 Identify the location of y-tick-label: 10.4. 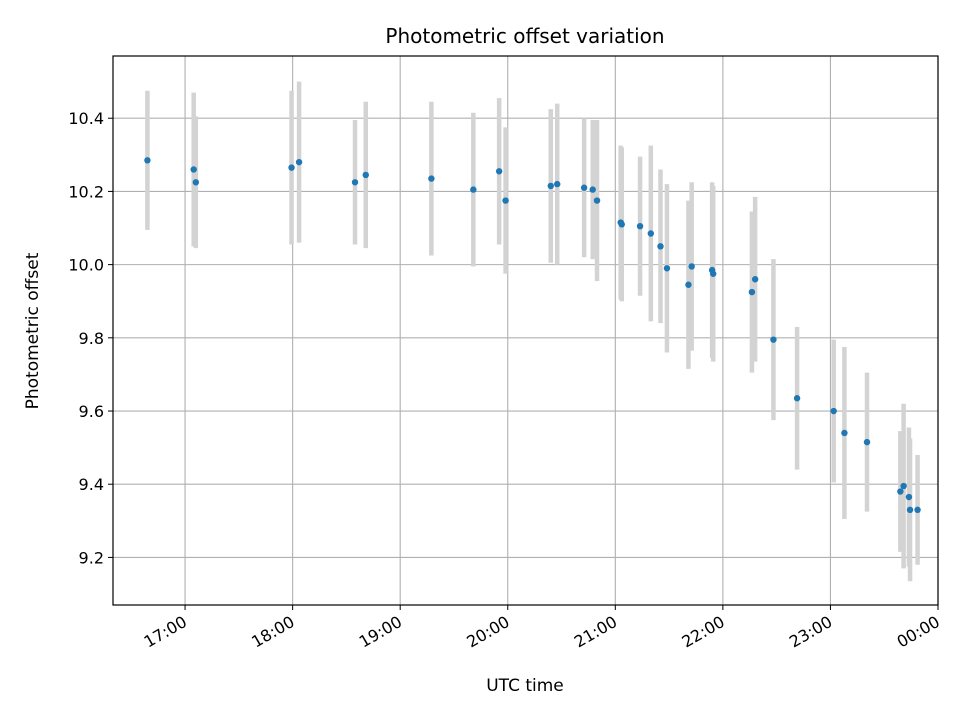
(86, 118).